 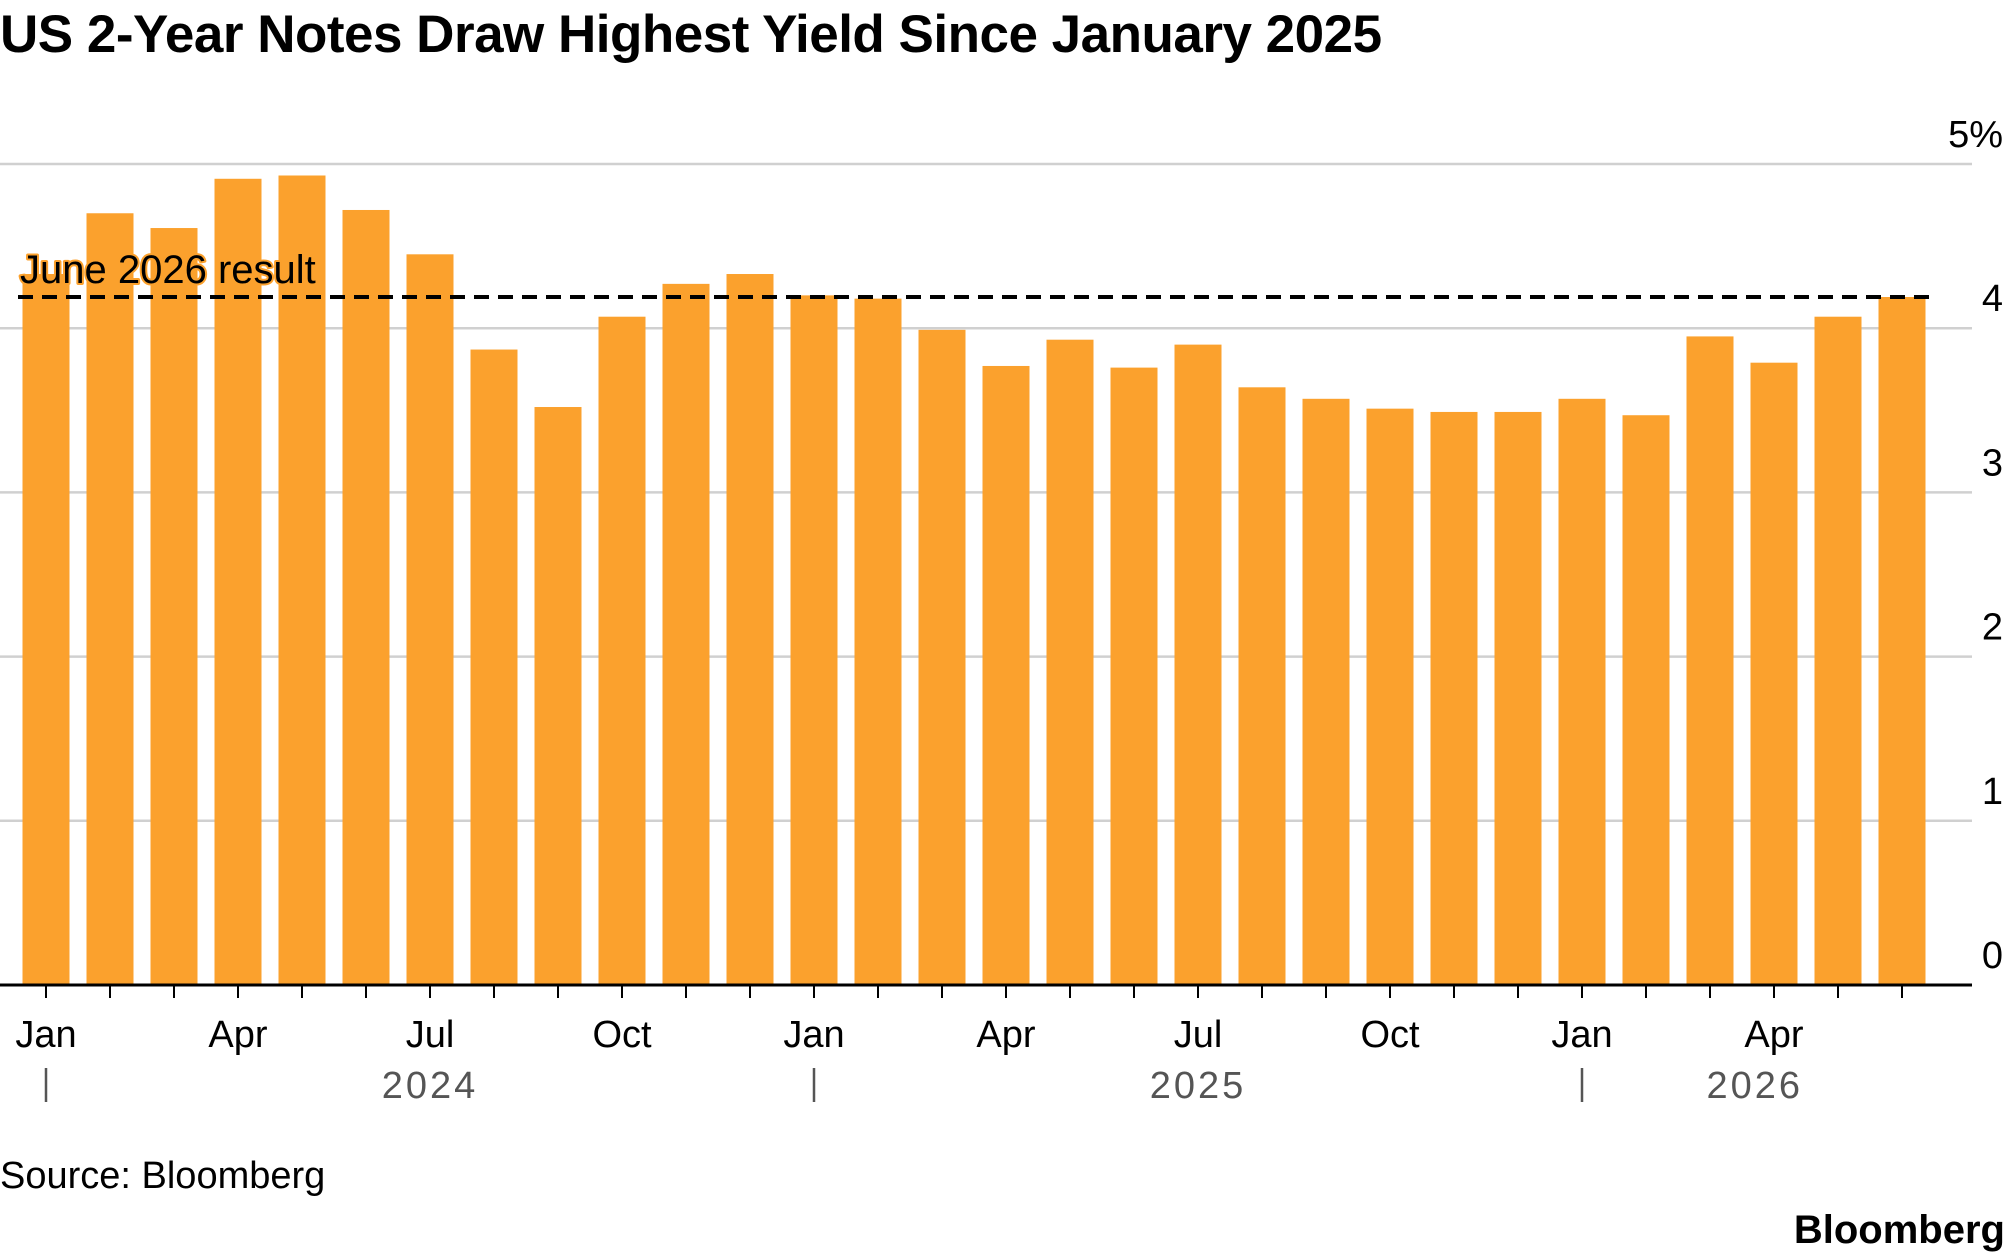 What do you see at coordinates (1975, 135) in the screenshot?
I see `y-tick-label: 5%` at bounding box center [1975, 135].